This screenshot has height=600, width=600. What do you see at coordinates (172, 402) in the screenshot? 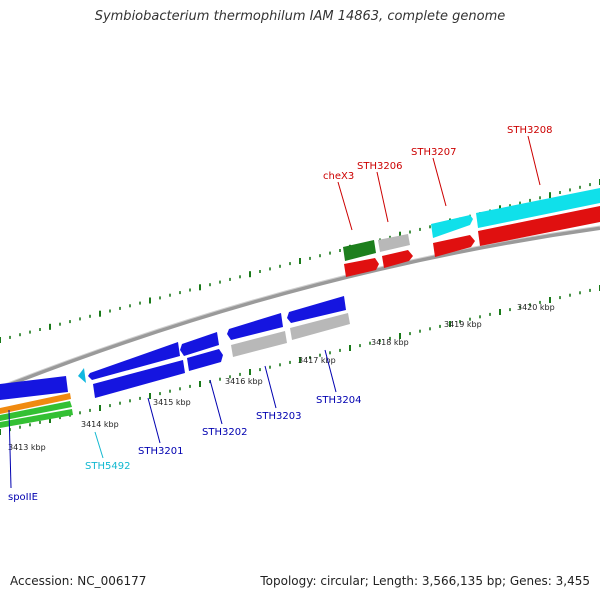
I see `scale-label: 3415 kbp` at bounding box center [172, 402].